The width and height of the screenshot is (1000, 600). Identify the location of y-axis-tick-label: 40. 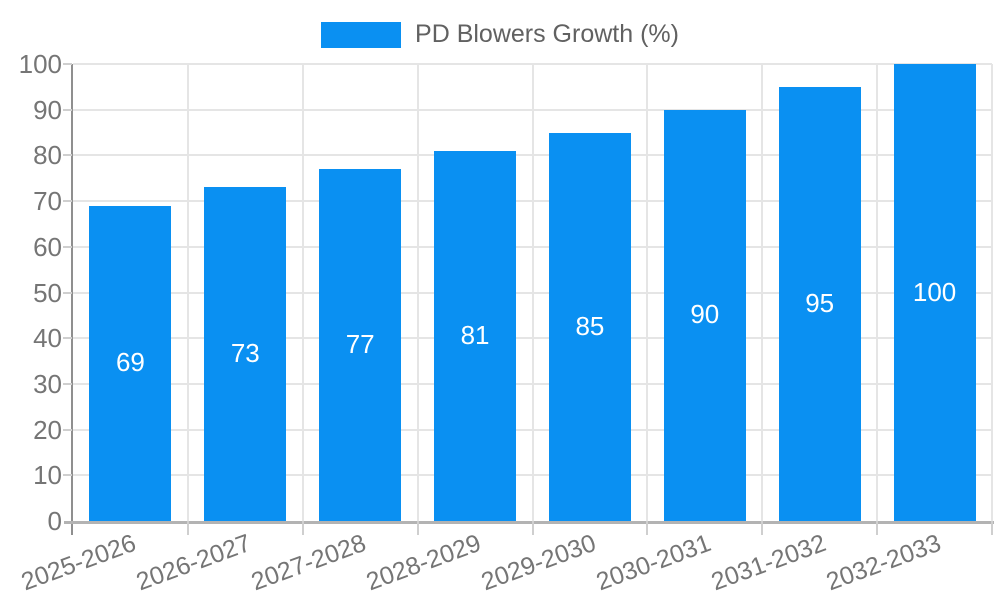
(47, 338).